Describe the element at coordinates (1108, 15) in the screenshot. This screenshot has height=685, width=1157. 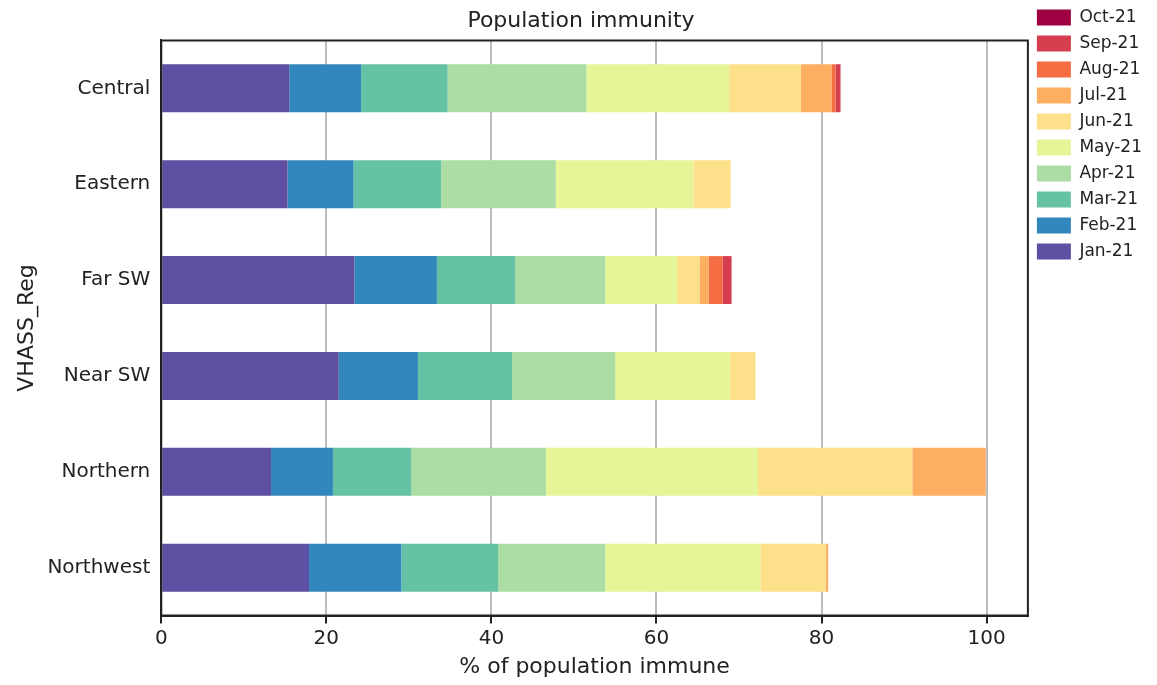
I see `legend-label: Oct-21` at that location.